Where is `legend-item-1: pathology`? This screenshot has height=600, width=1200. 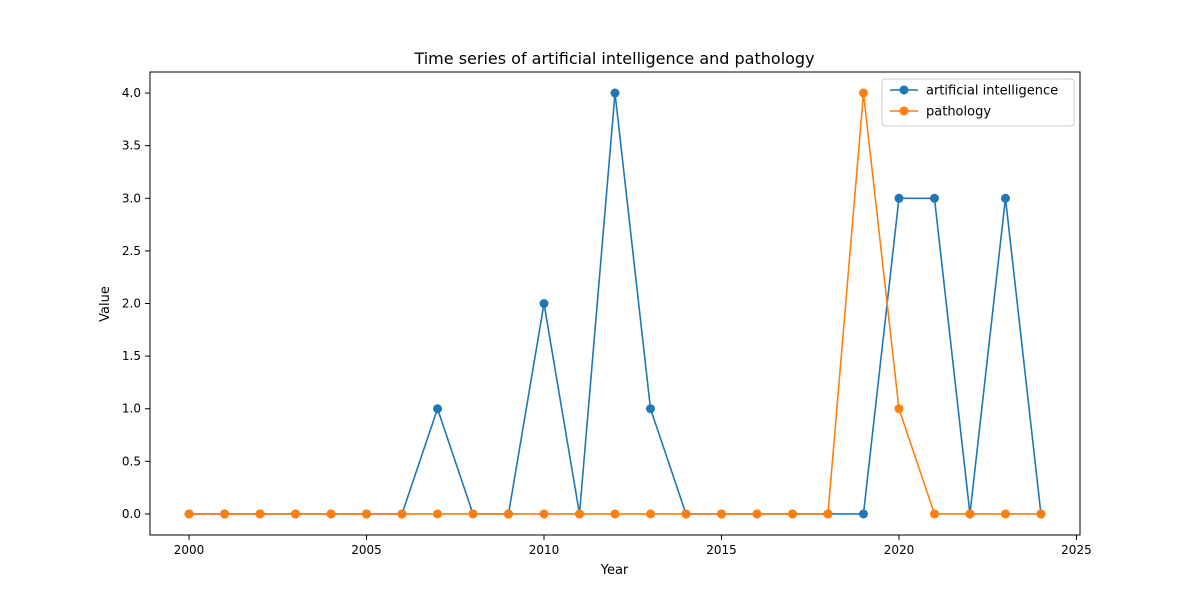
legend-item-1: pathology is located at coordinates (940, 112).